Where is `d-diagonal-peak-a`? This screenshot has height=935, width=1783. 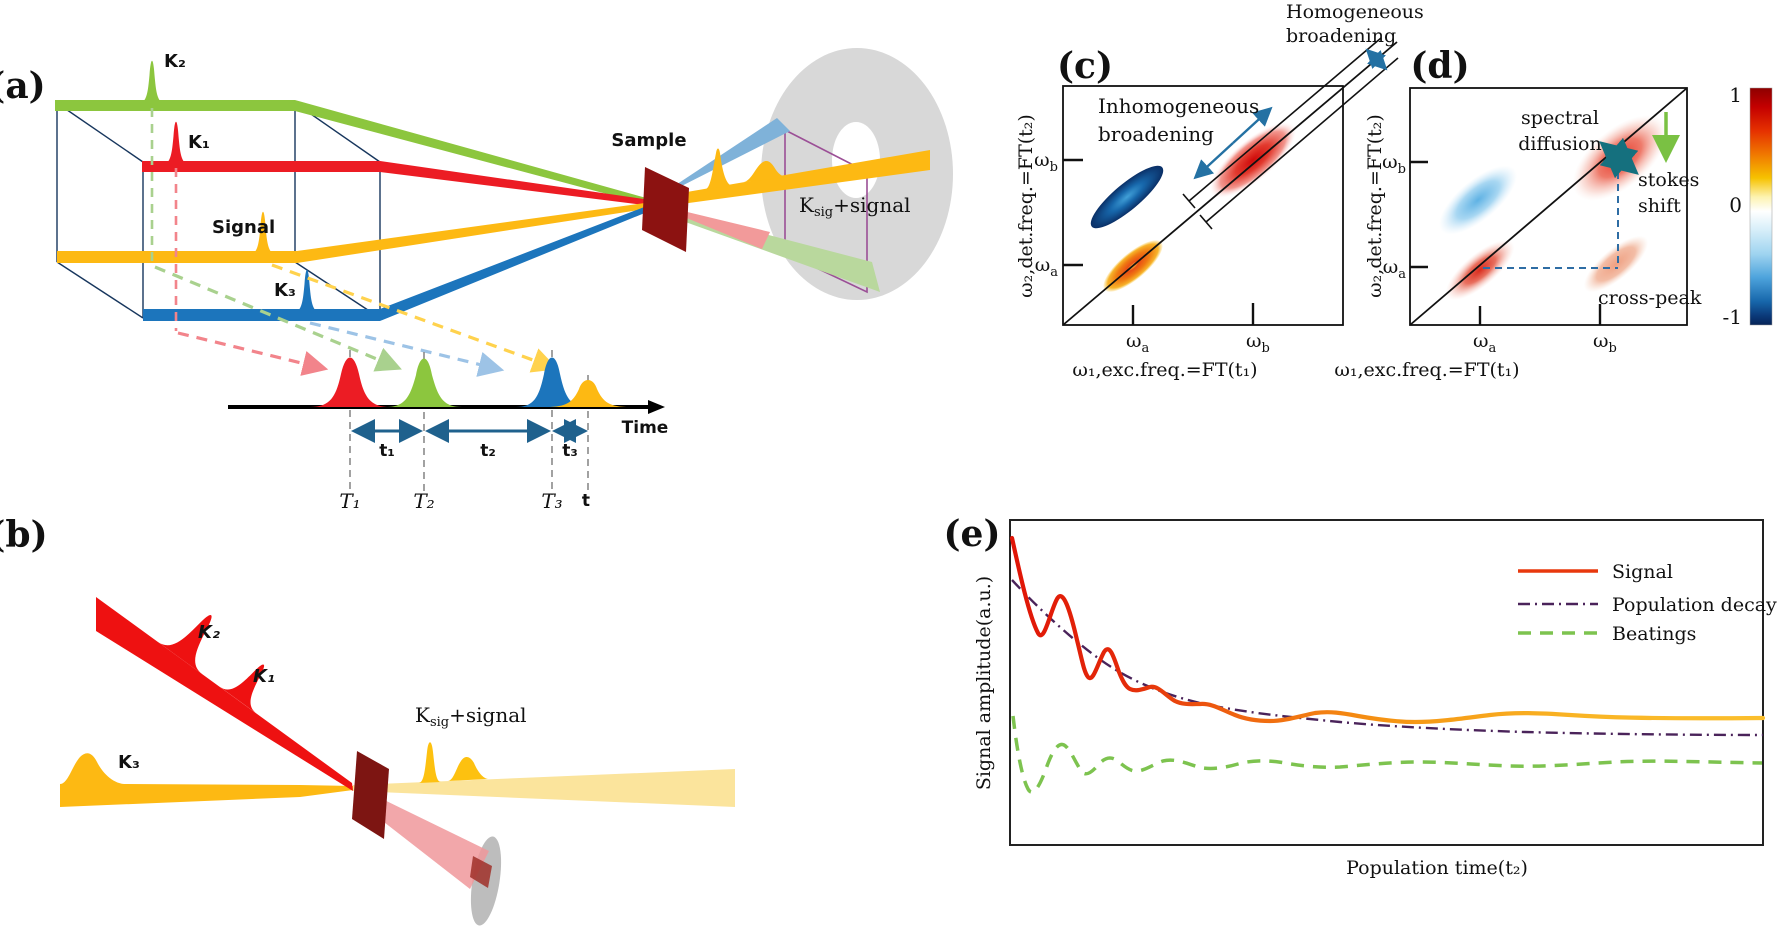
d-diagonal-peak-a is located at coordinates (1480, 270).